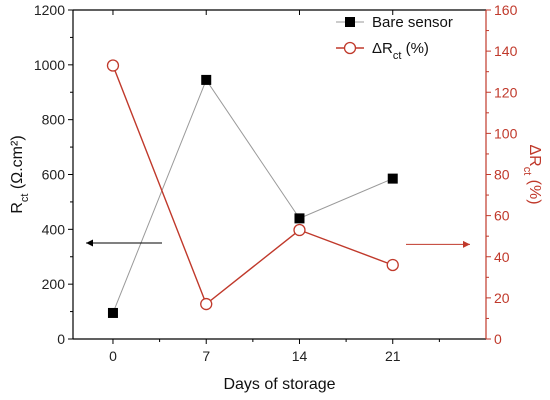 The width and height of the screenshot is (550, 400). I want to click on y2-tick-label: 120, so click(506, 92).